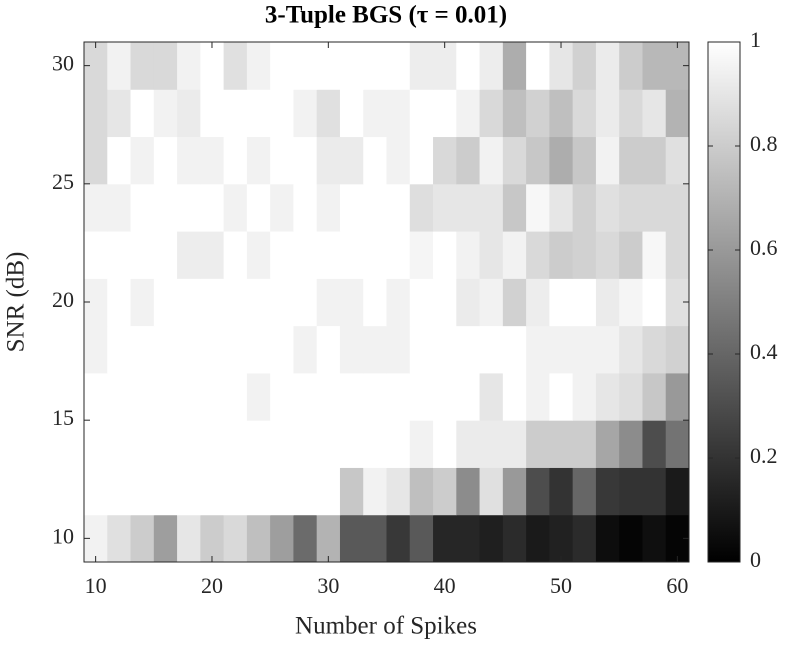  Describe the element at coordinates (96, 585) in the screenshot. I see `x-tick-label: 10` at that location.